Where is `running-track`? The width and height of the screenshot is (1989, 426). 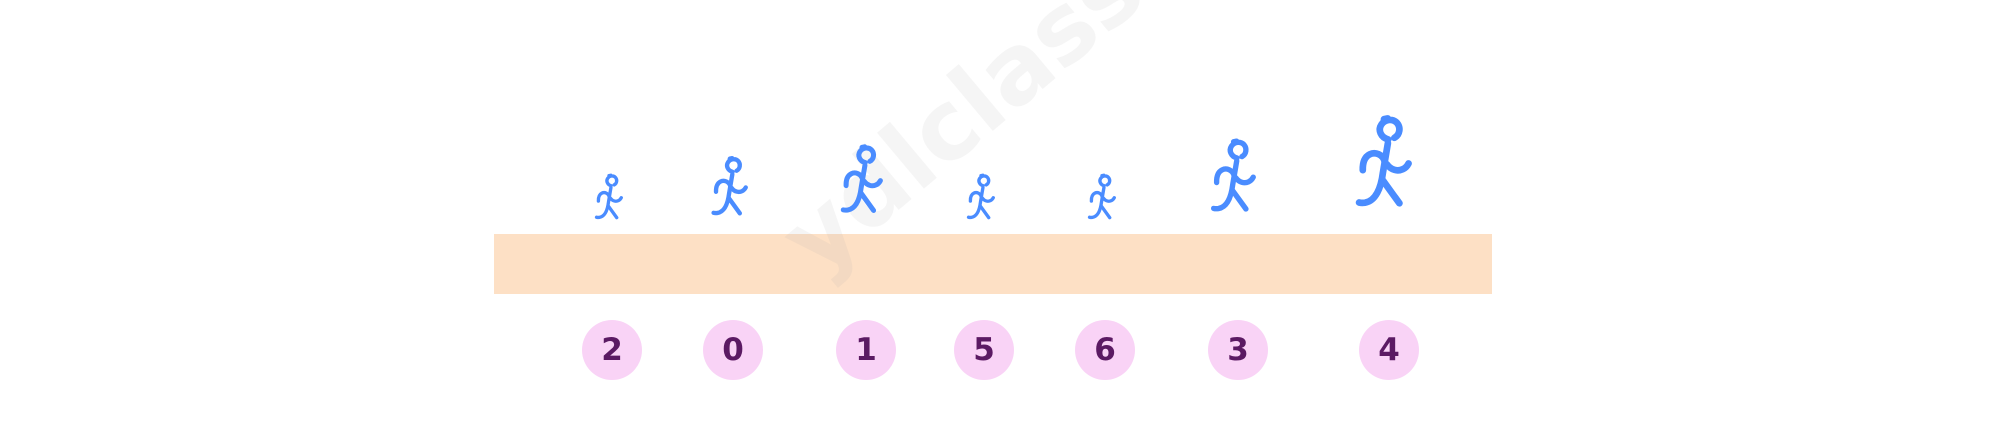 running-track is located at coordinates (993, 264).